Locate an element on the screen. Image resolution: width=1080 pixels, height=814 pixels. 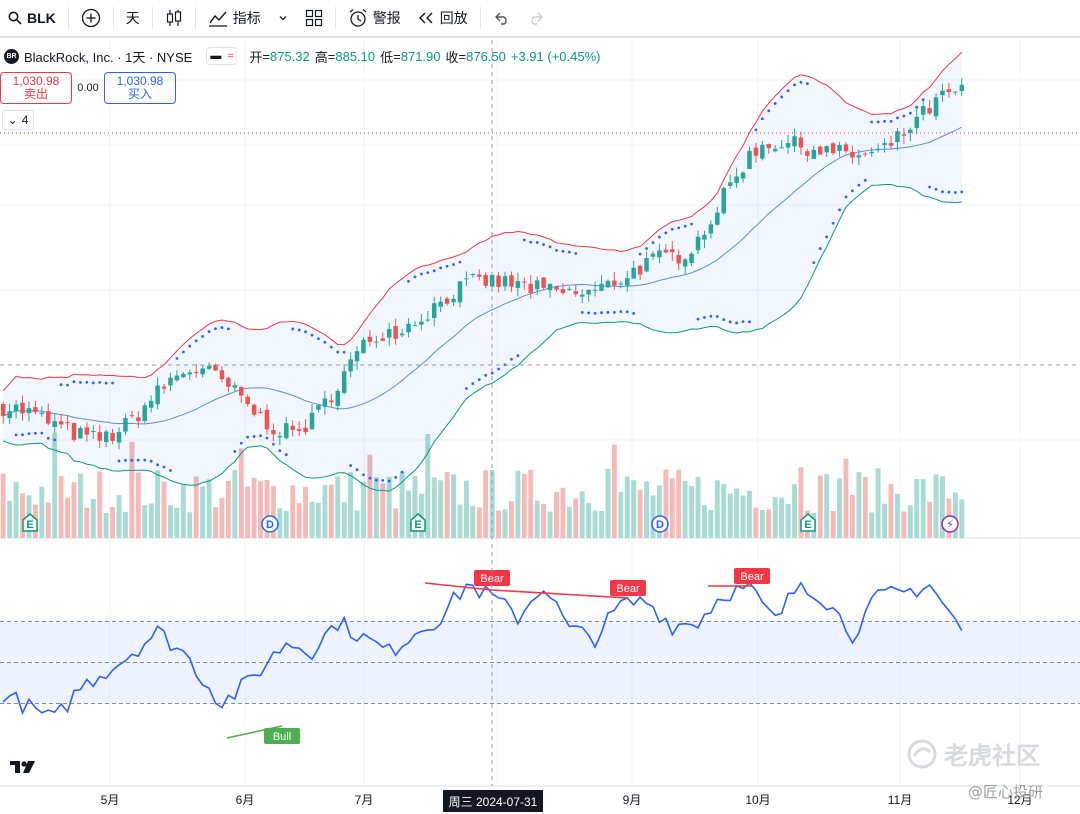
undo-icon is located at coordinates (502, 18).